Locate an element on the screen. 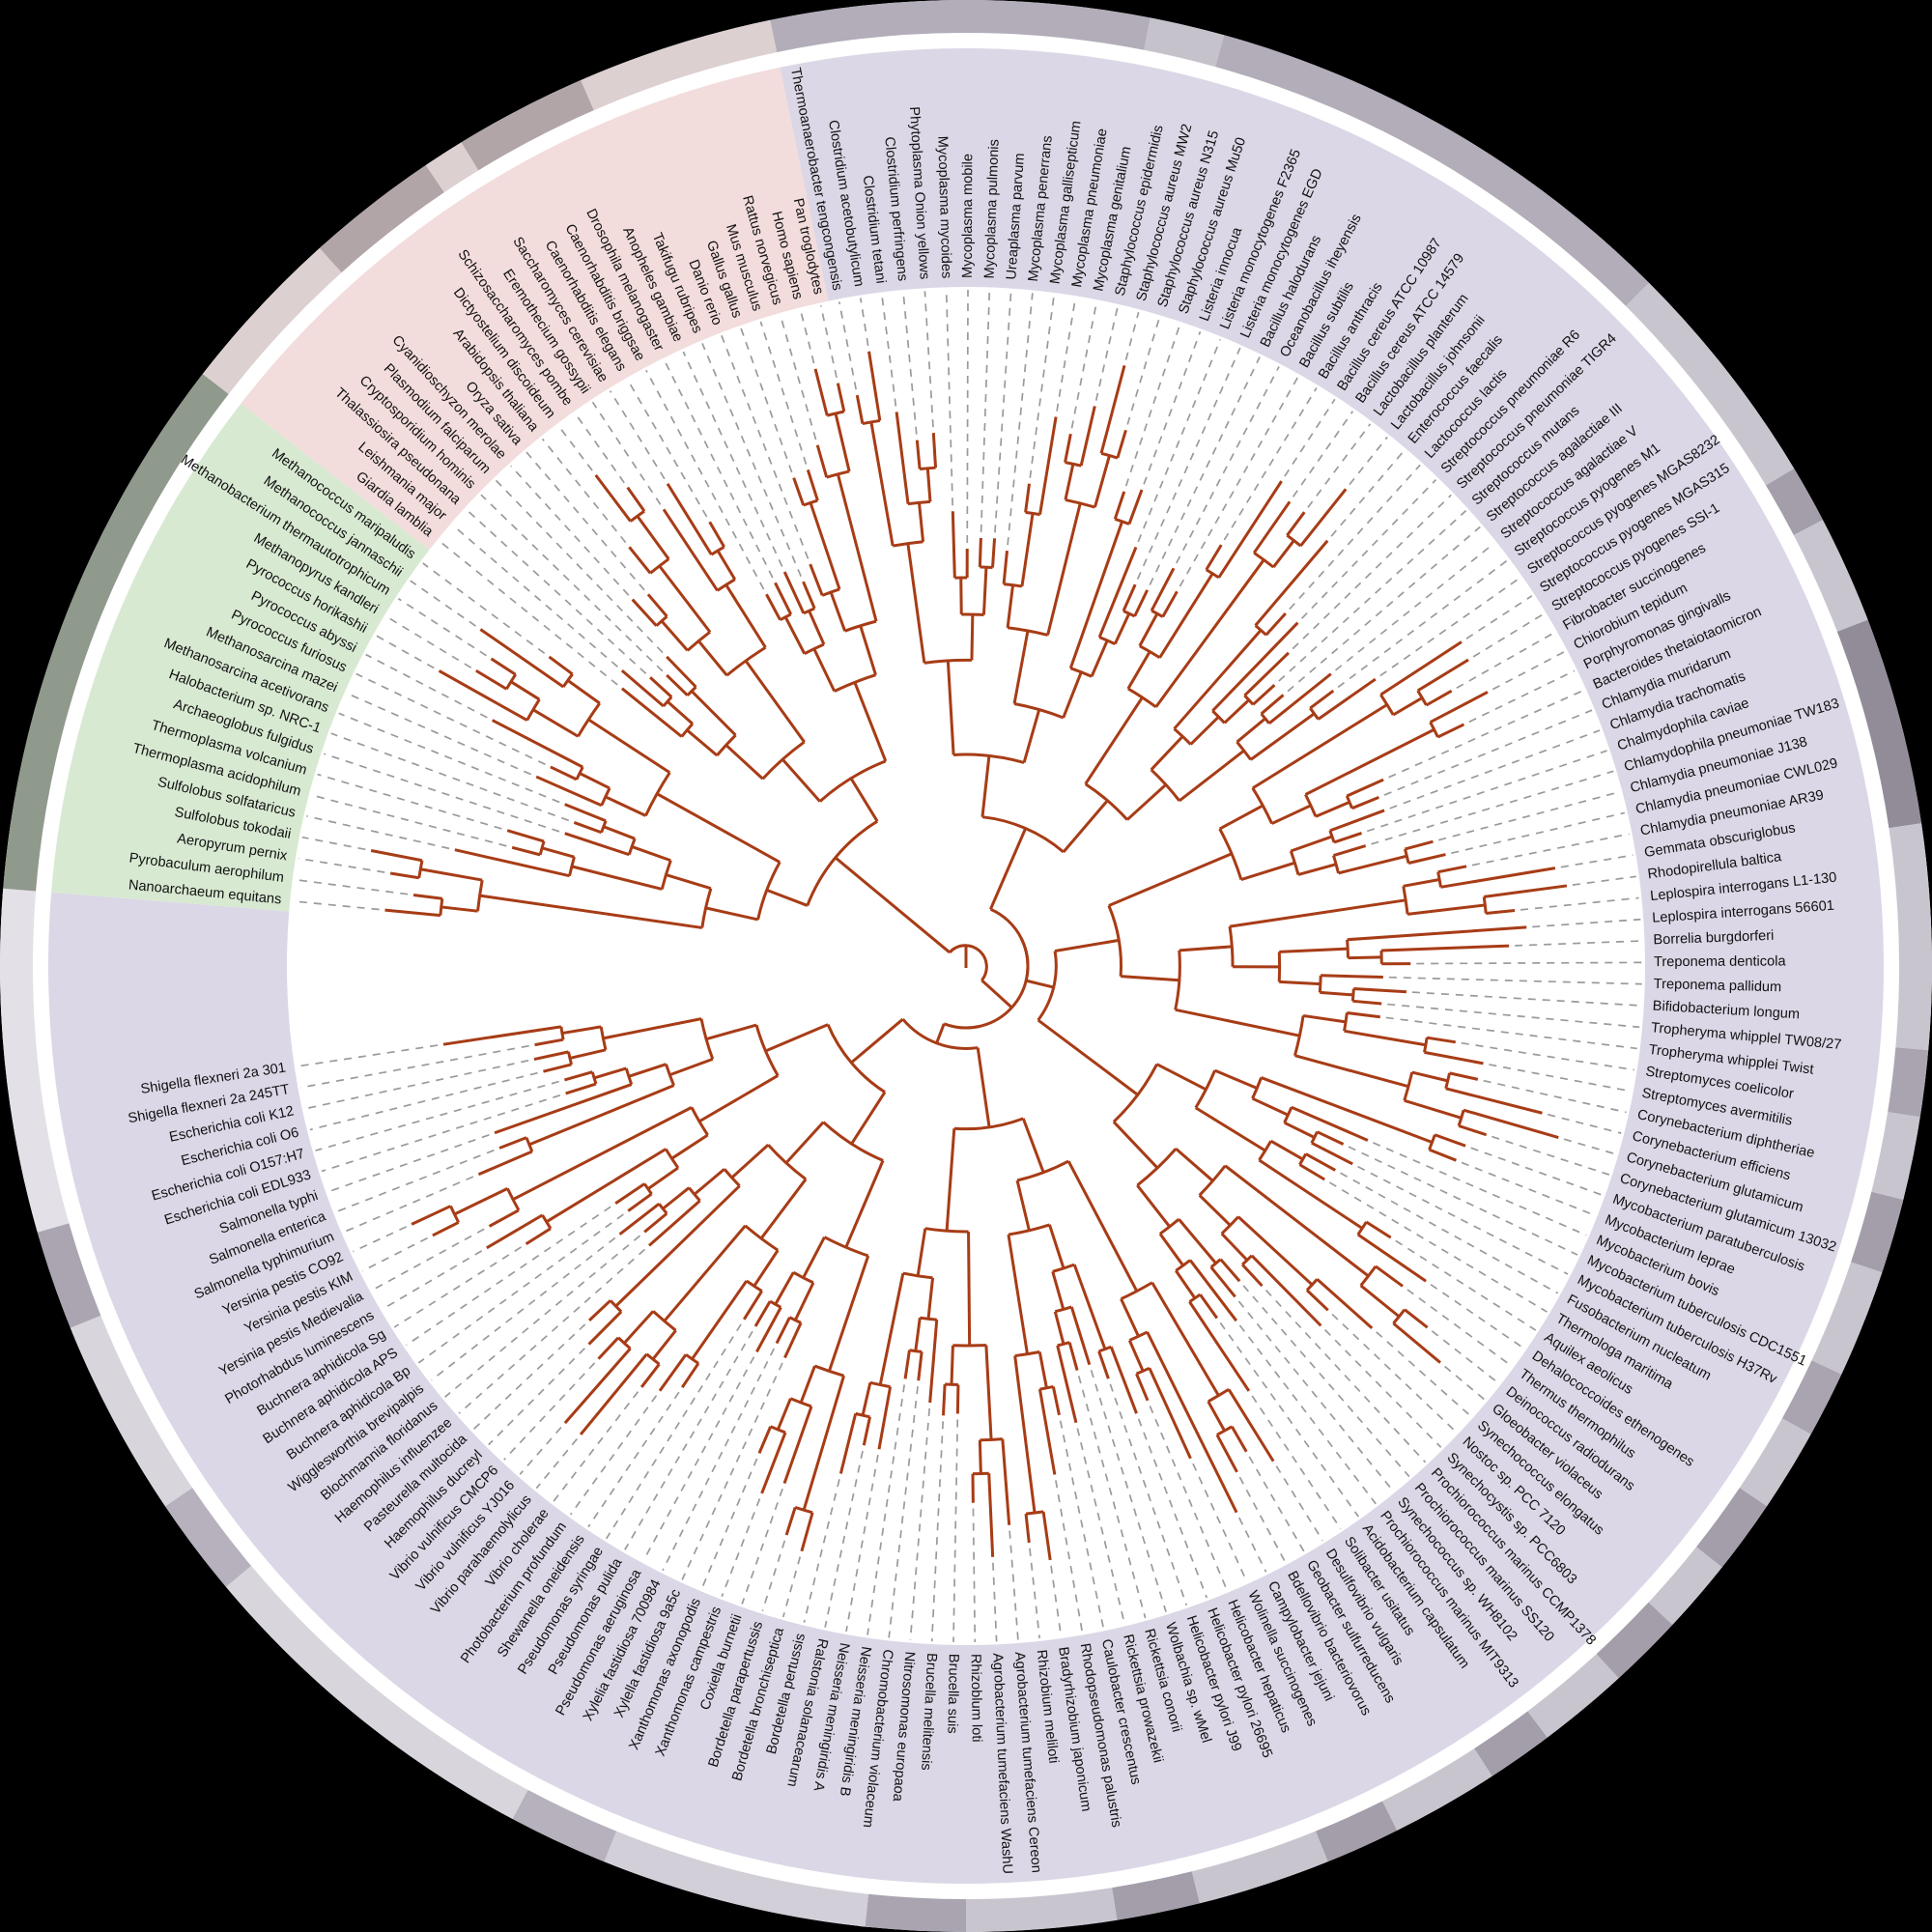  root-branch is located at coordinates (996, 994).